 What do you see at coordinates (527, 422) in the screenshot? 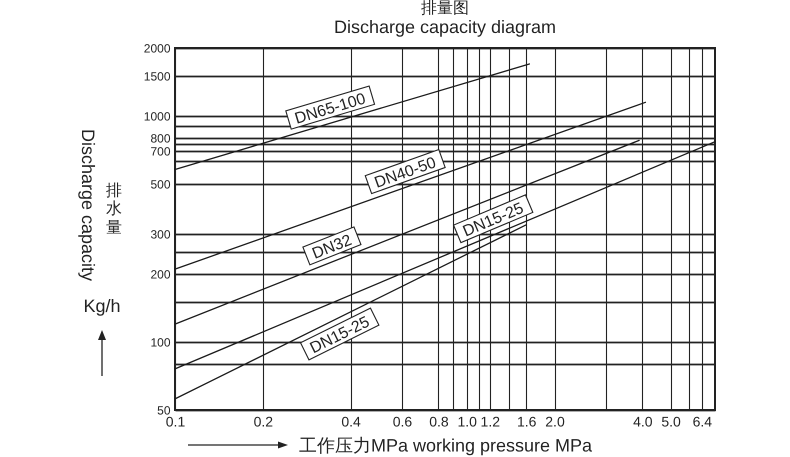
I see `x-tick-label: 1.6` at bounding box center [527, 422].